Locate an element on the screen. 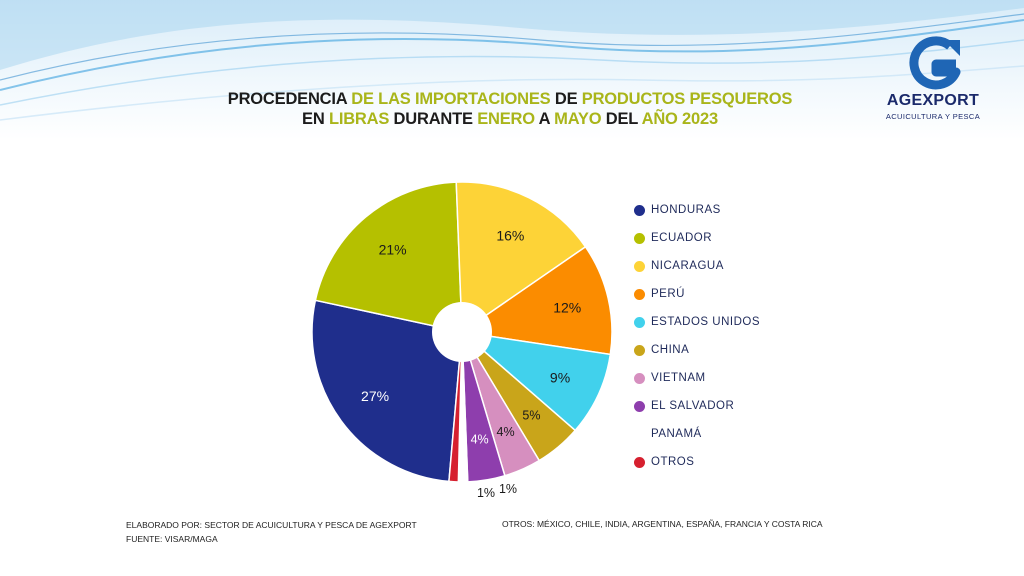 The height and width of the screenshot is (576, 1024). pie-slice-labels: 27% 21% 16% 12% 9% 5% 4% 4% 1% 1% is located at coordinates (471, 363).